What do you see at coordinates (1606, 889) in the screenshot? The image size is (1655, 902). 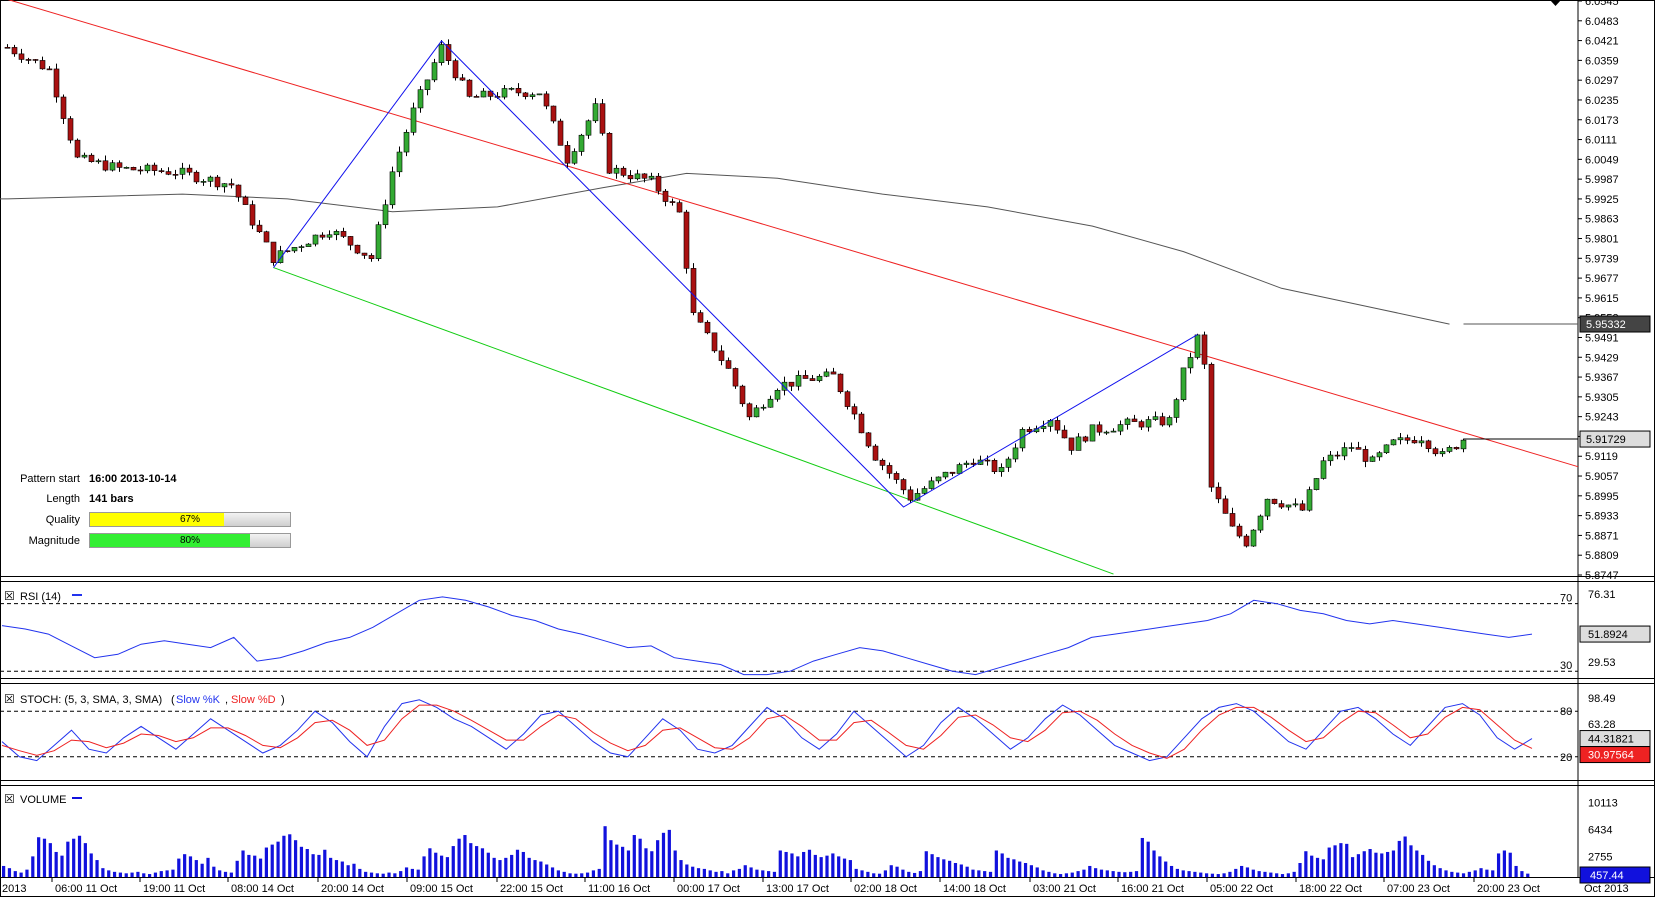 I see `time-tick-label: Oct 2013` at bounding box center [1606, 889].